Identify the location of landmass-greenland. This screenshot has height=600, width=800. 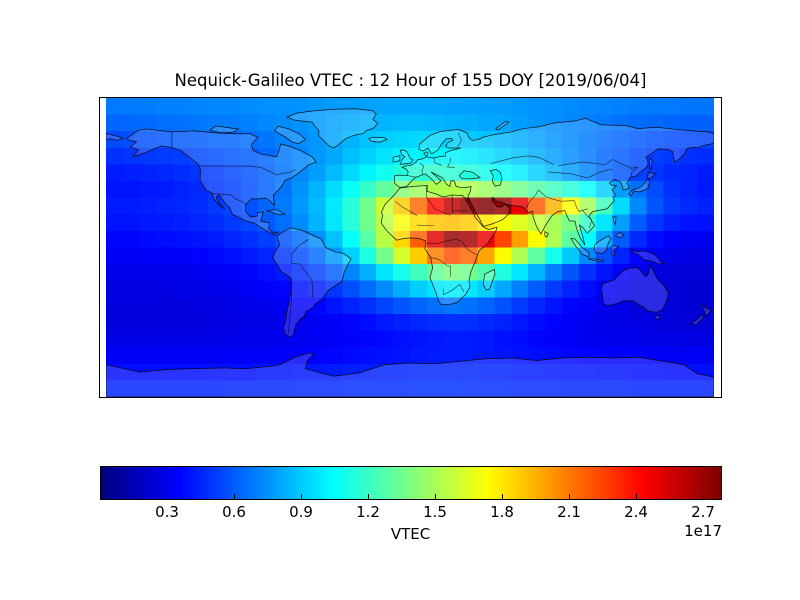
(332, 128).